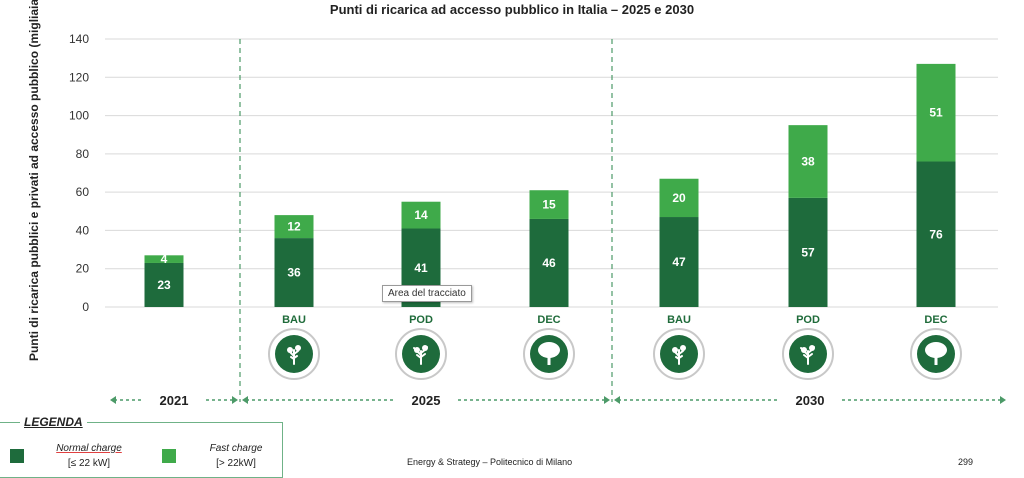  Describe the element at coordinates (427, 293) in the screenshot. I see `chart-tooltip: Area del tracciato` at that location.